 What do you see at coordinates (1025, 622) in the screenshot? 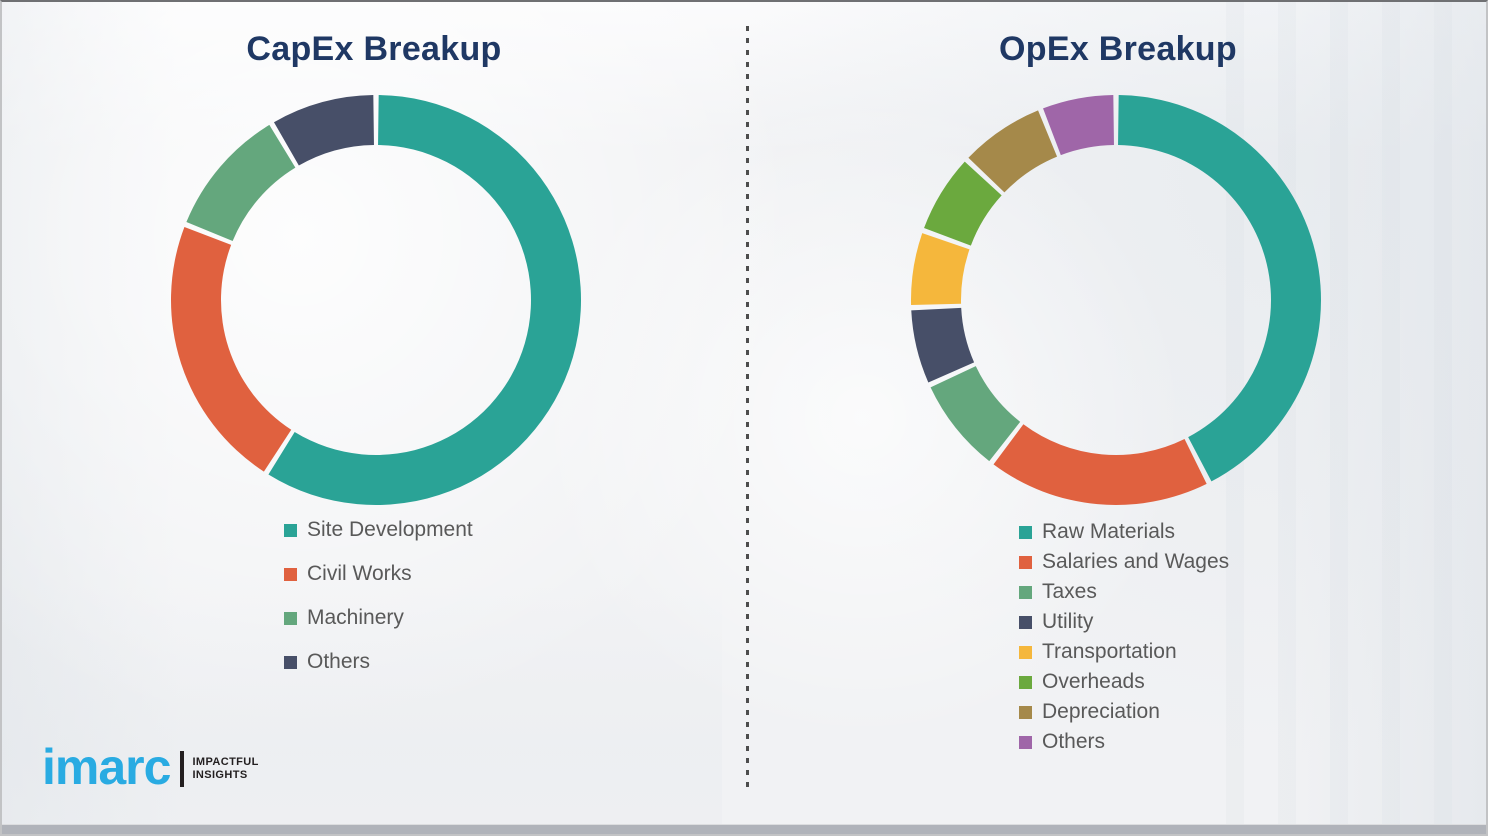
I see `legend-swatch-utility` at bounding box center [1025, 622].